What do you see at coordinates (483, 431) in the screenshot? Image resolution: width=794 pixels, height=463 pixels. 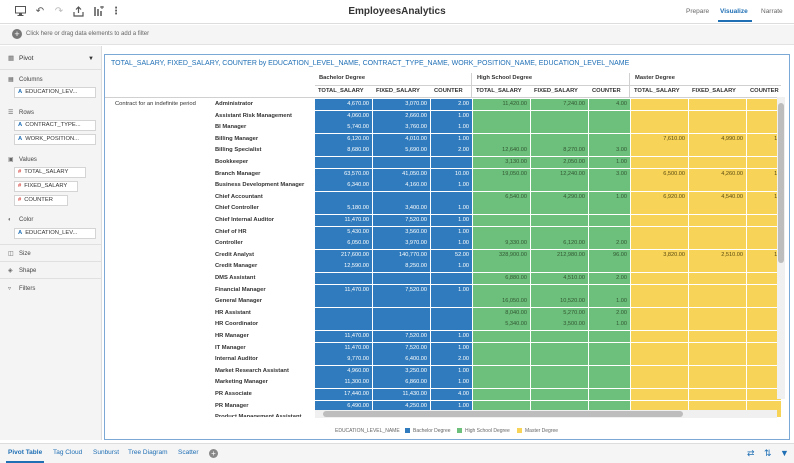 I see `legend-item-high-school: High School Degree` at bounding box center [483, 431].